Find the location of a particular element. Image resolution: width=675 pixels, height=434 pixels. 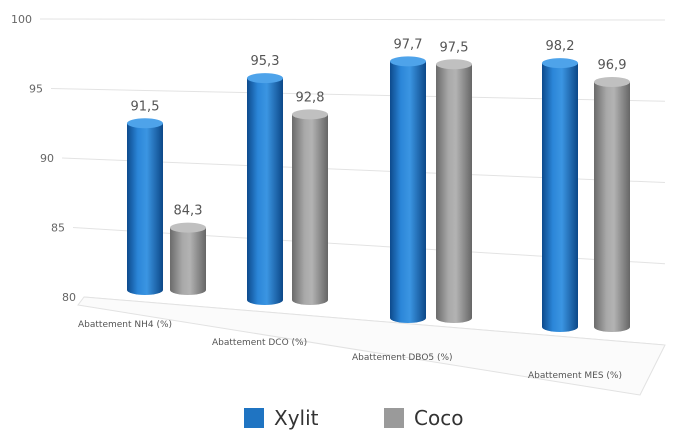

legend-label-xylit: Xylit is located at coordinates (296, 418).